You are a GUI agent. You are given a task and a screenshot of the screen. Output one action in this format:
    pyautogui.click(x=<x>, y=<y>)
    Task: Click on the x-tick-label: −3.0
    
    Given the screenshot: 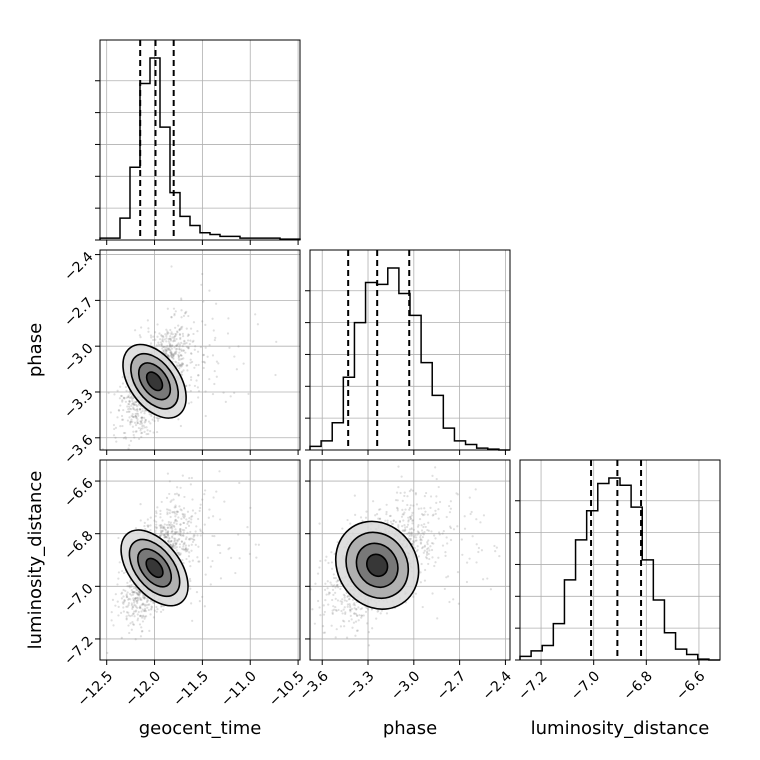 What is the action you would take?
    pyautogui.click(x=405, y=685)
    